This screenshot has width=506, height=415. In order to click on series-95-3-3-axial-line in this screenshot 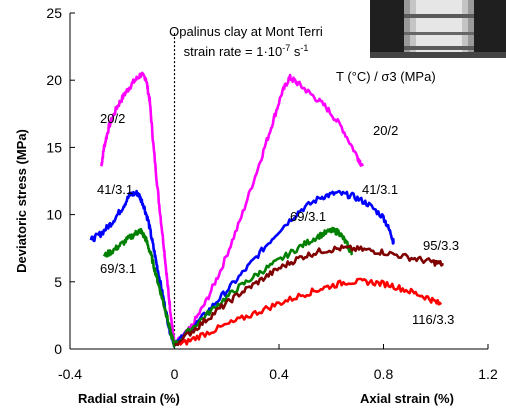, I will do `click(309, 295)`.